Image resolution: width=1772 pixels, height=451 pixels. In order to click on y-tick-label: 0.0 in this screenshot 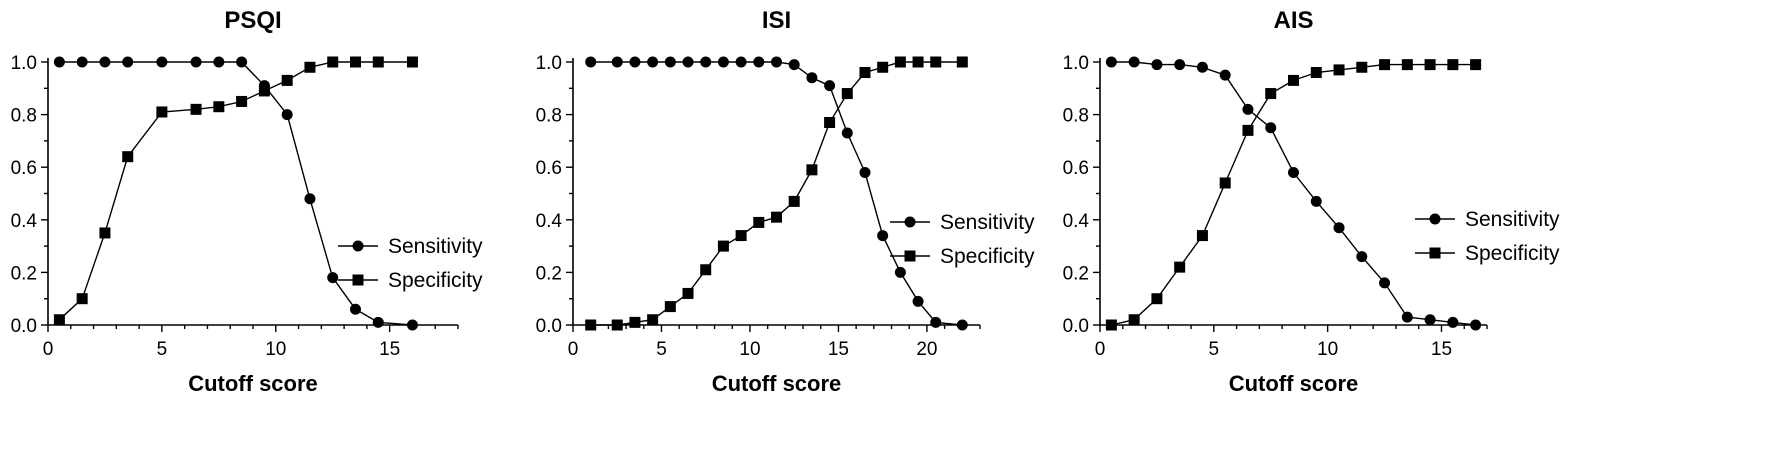, I will do `click(549, 326)`.